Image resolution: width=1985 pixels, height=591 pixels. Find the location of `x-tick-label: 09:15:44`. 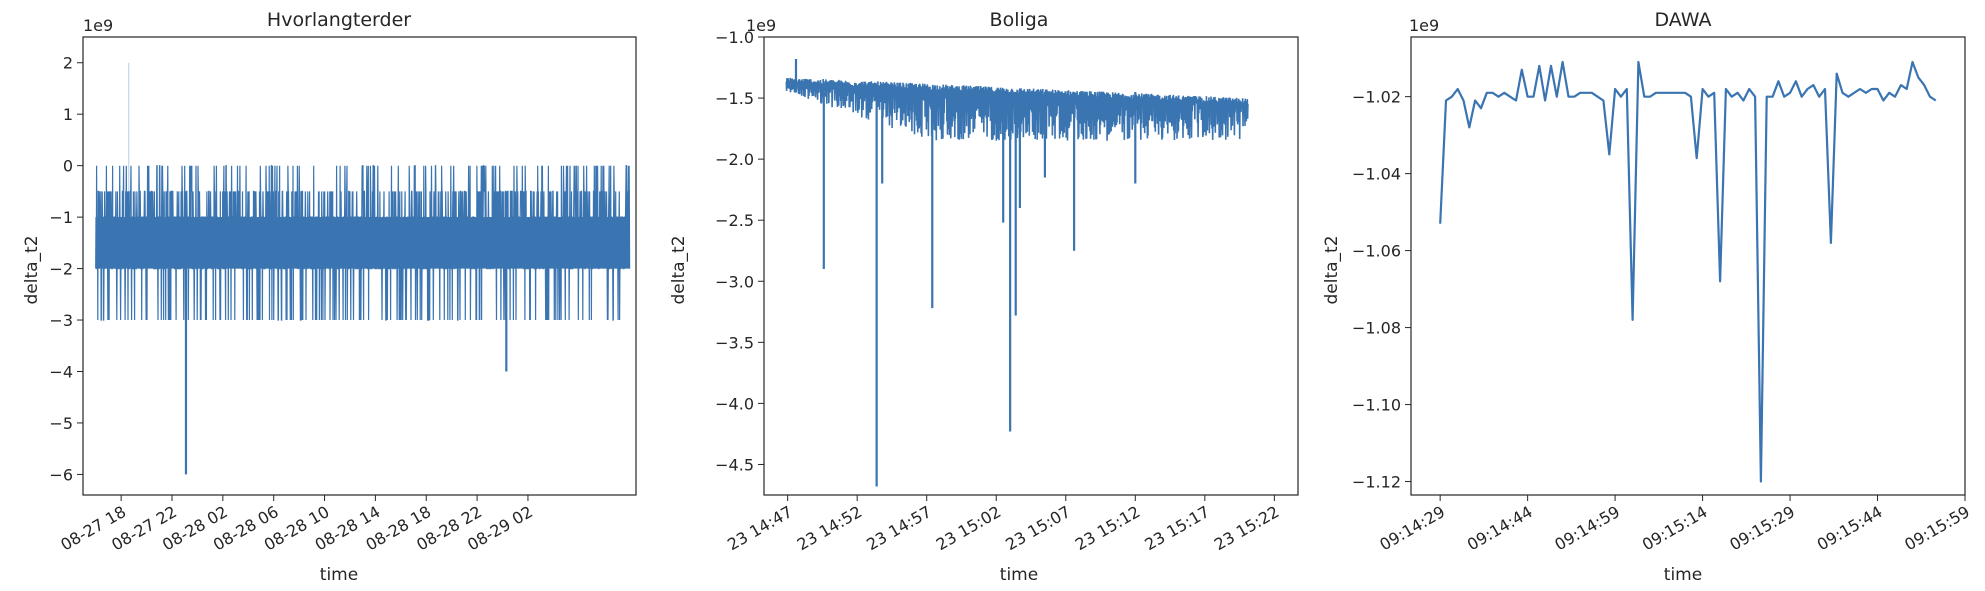

x-tick-label: 09:15:44 is located at coordinates (1850, 528).